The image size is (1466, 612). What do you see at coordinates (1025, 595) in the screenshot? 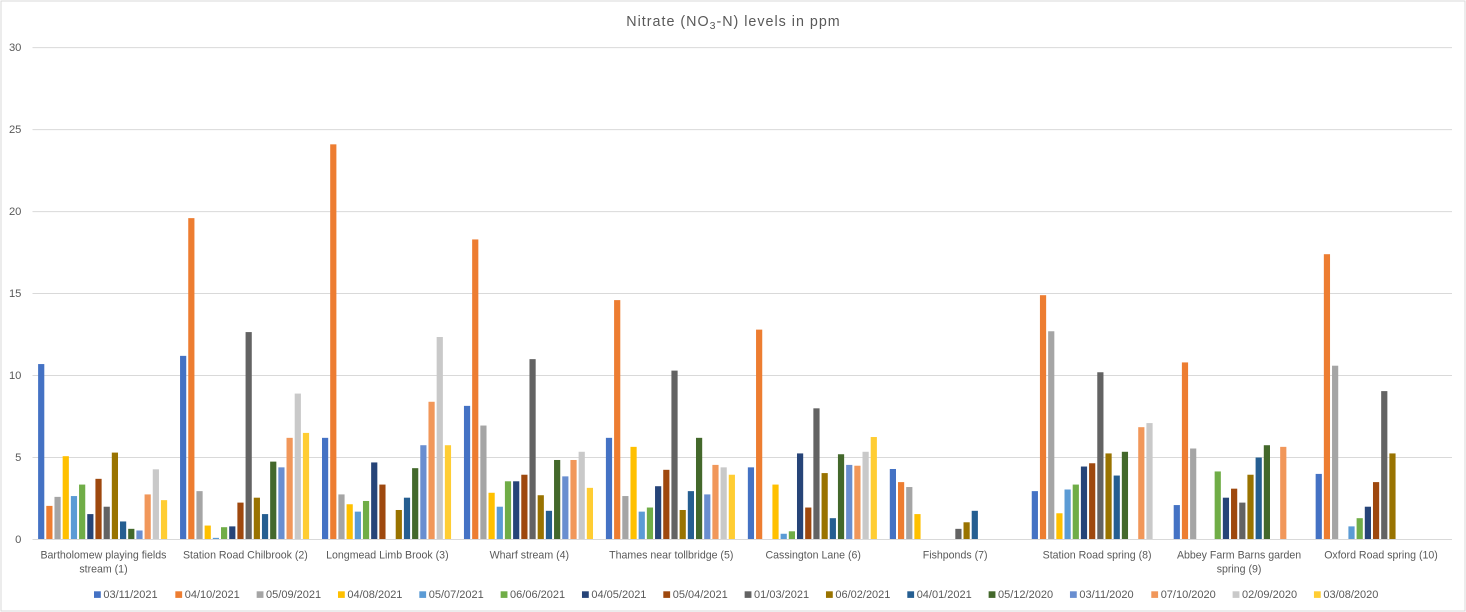
I see `svg-text: 05/12/2020` at bounding box center [1025, 595].